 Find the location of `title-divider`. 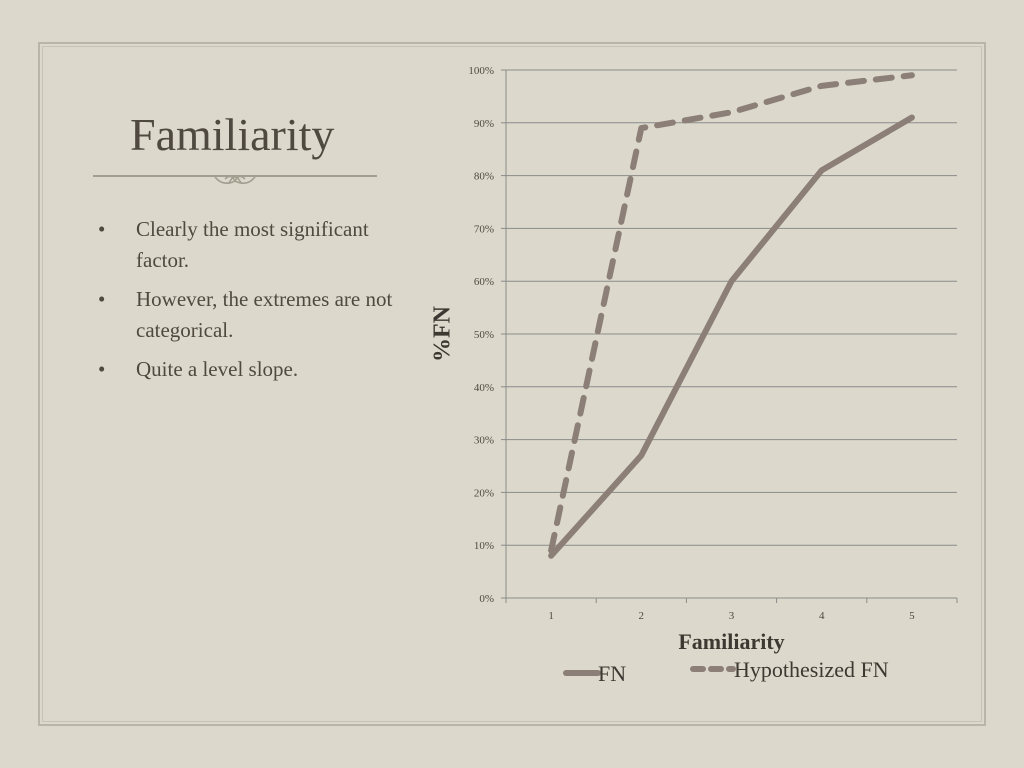

title-divider is located at coordinates (235, 180).